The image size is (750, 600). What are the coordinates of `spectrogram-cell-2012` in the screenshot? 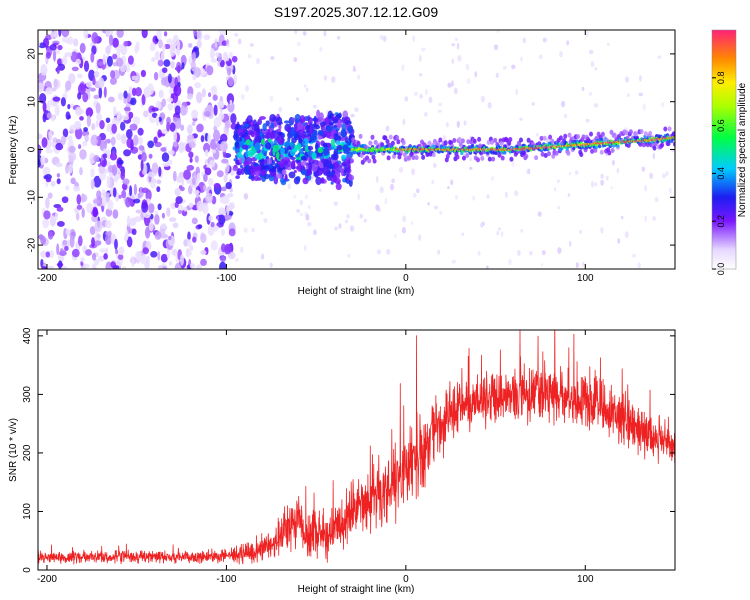 It's located at (392, 143).